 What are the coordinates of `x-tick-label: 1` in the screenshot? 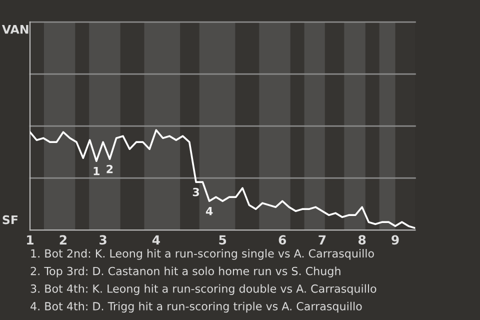 It's located at (30, 239).